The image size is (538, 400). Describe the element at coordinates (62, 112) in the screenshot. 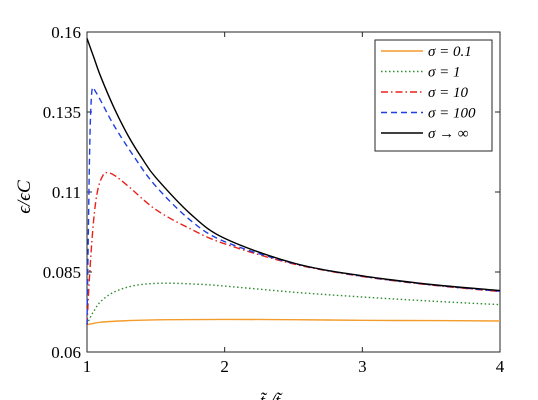

I see `y-tick-label: 0.135` at that location.